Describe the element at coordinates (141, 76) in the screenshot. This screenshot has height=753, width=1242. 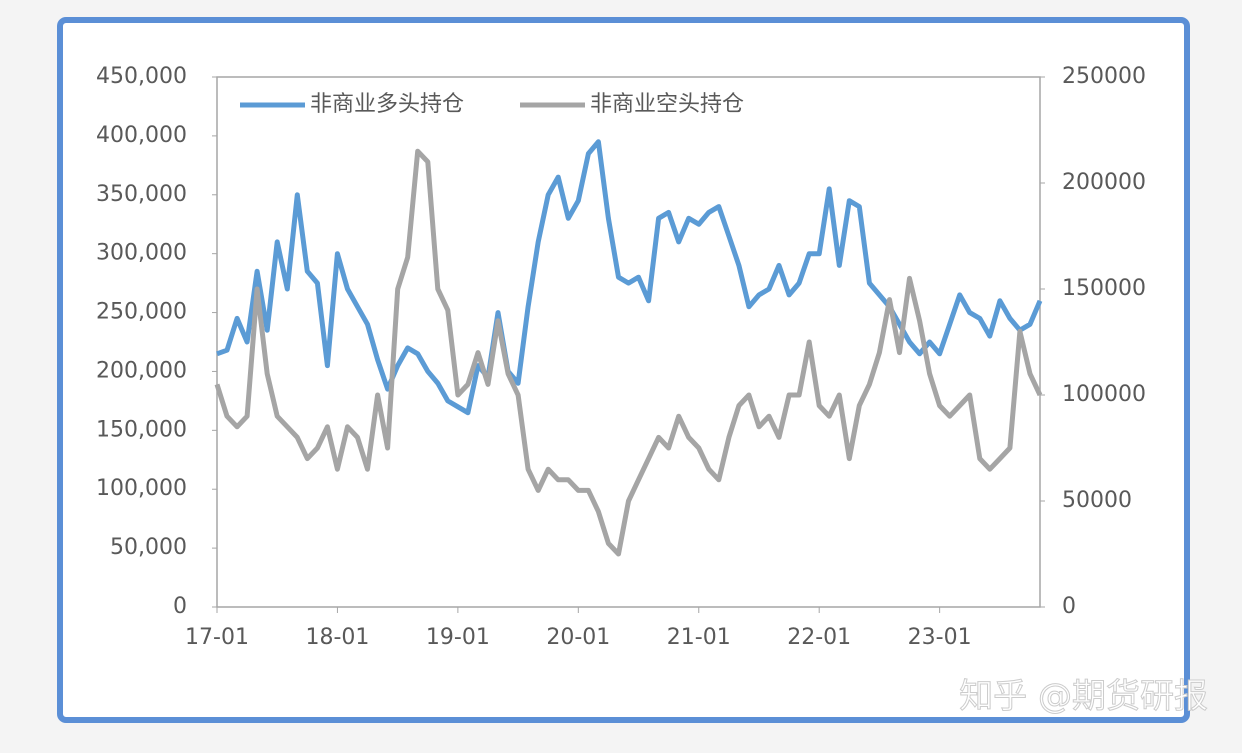
I see `y-tick-label: 450,000` at that location.